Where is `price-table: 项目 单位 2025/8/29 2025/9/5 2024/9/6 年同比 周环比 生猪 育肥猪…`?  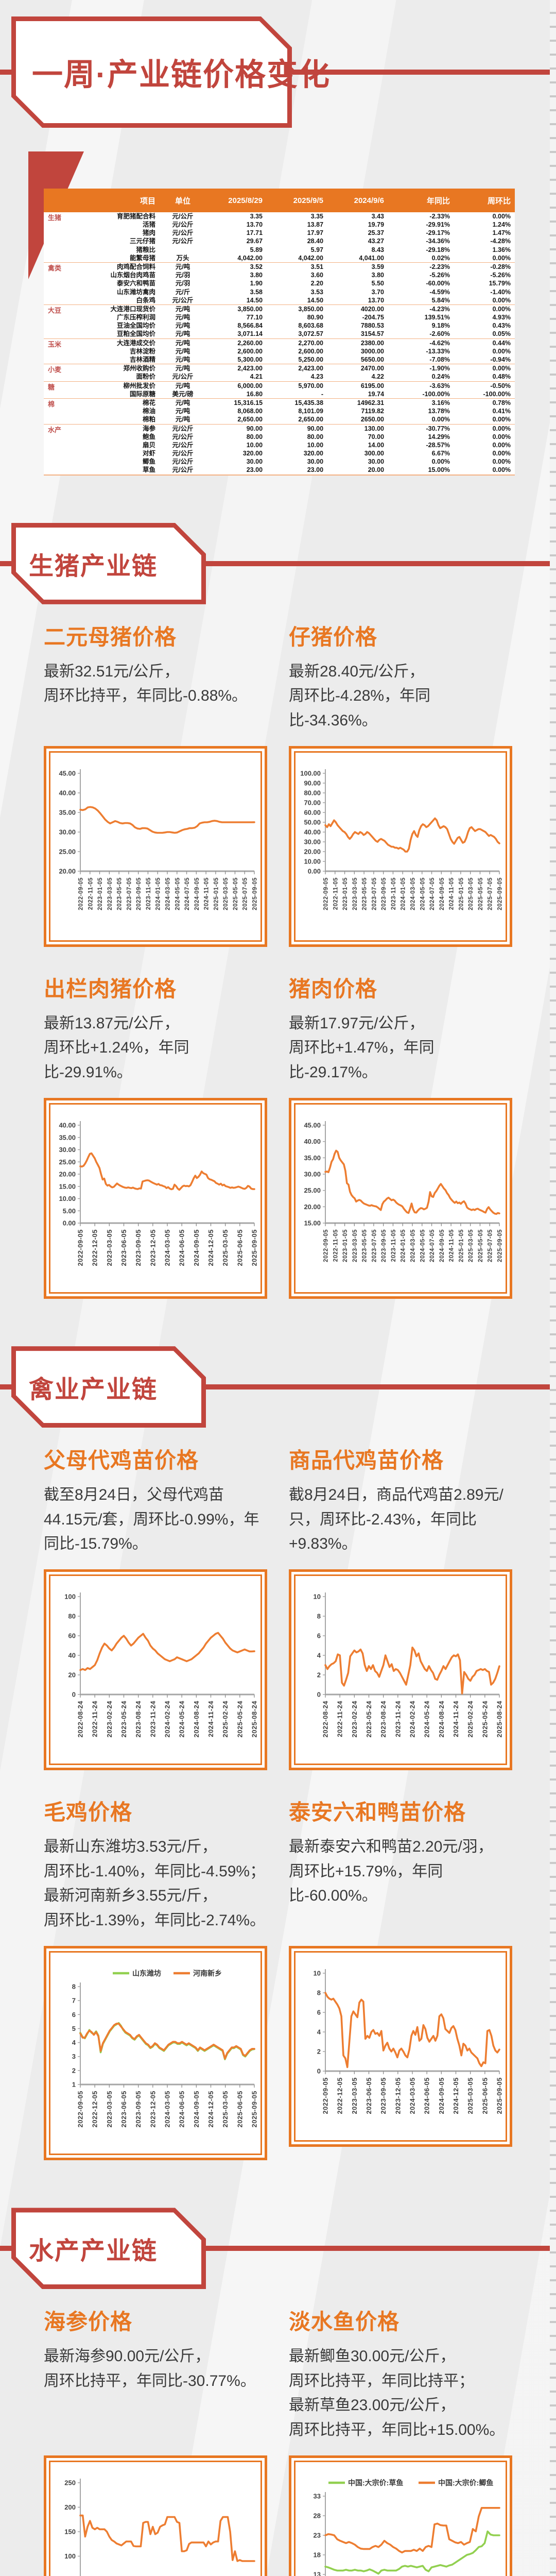 price-table: 项目 单位 2025/8/29 2025/9/5 2024/9/6 年同比 周环比 生猪 育肥猪… is located at coordinates (279, 332).